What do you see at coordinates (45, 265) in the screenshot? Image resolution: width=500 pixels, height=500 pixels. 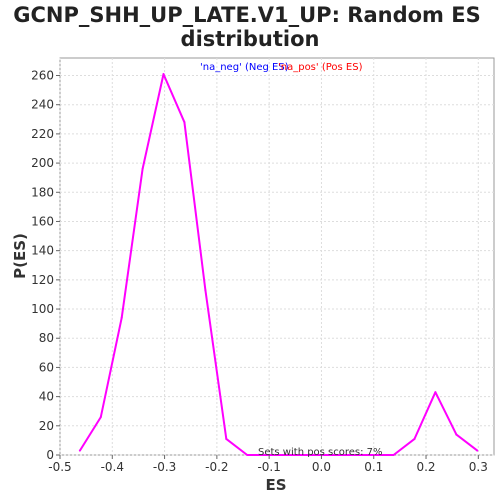 I see `y-axis-ticks: 0 20 40 60 80 100 120 140 160 180 200 220 240 260` at bounding box center [45, 265].